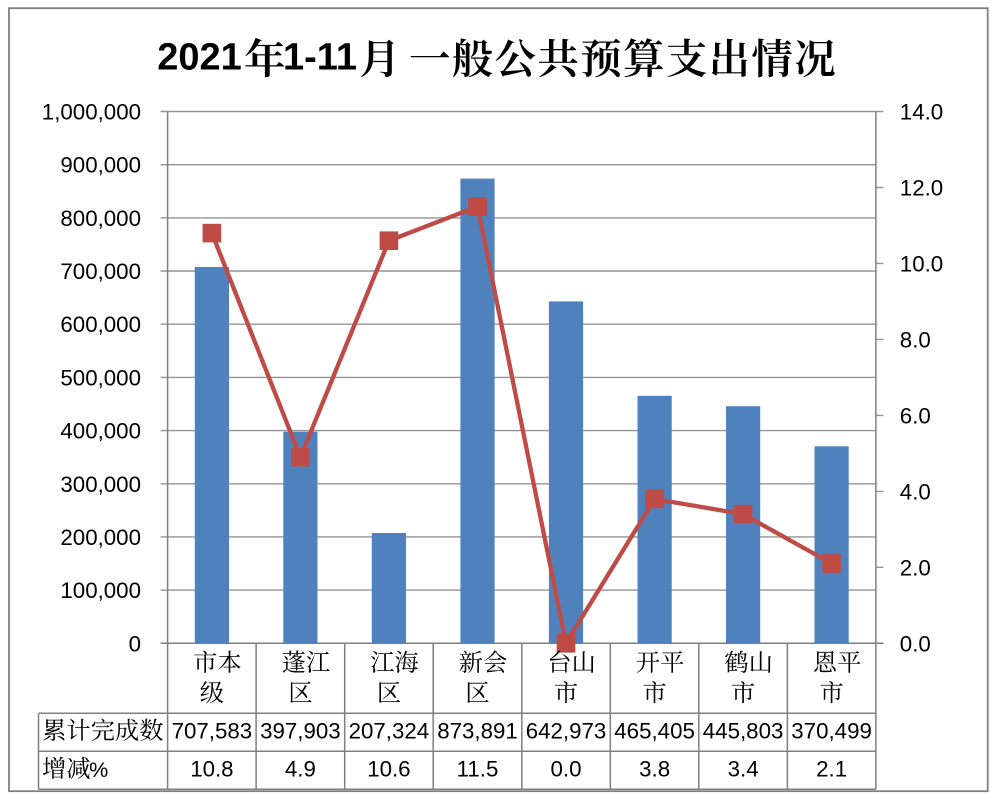 This screenshot has height=812, width=1000. I want to click on svg-text: 12.0, so click(921, 188).